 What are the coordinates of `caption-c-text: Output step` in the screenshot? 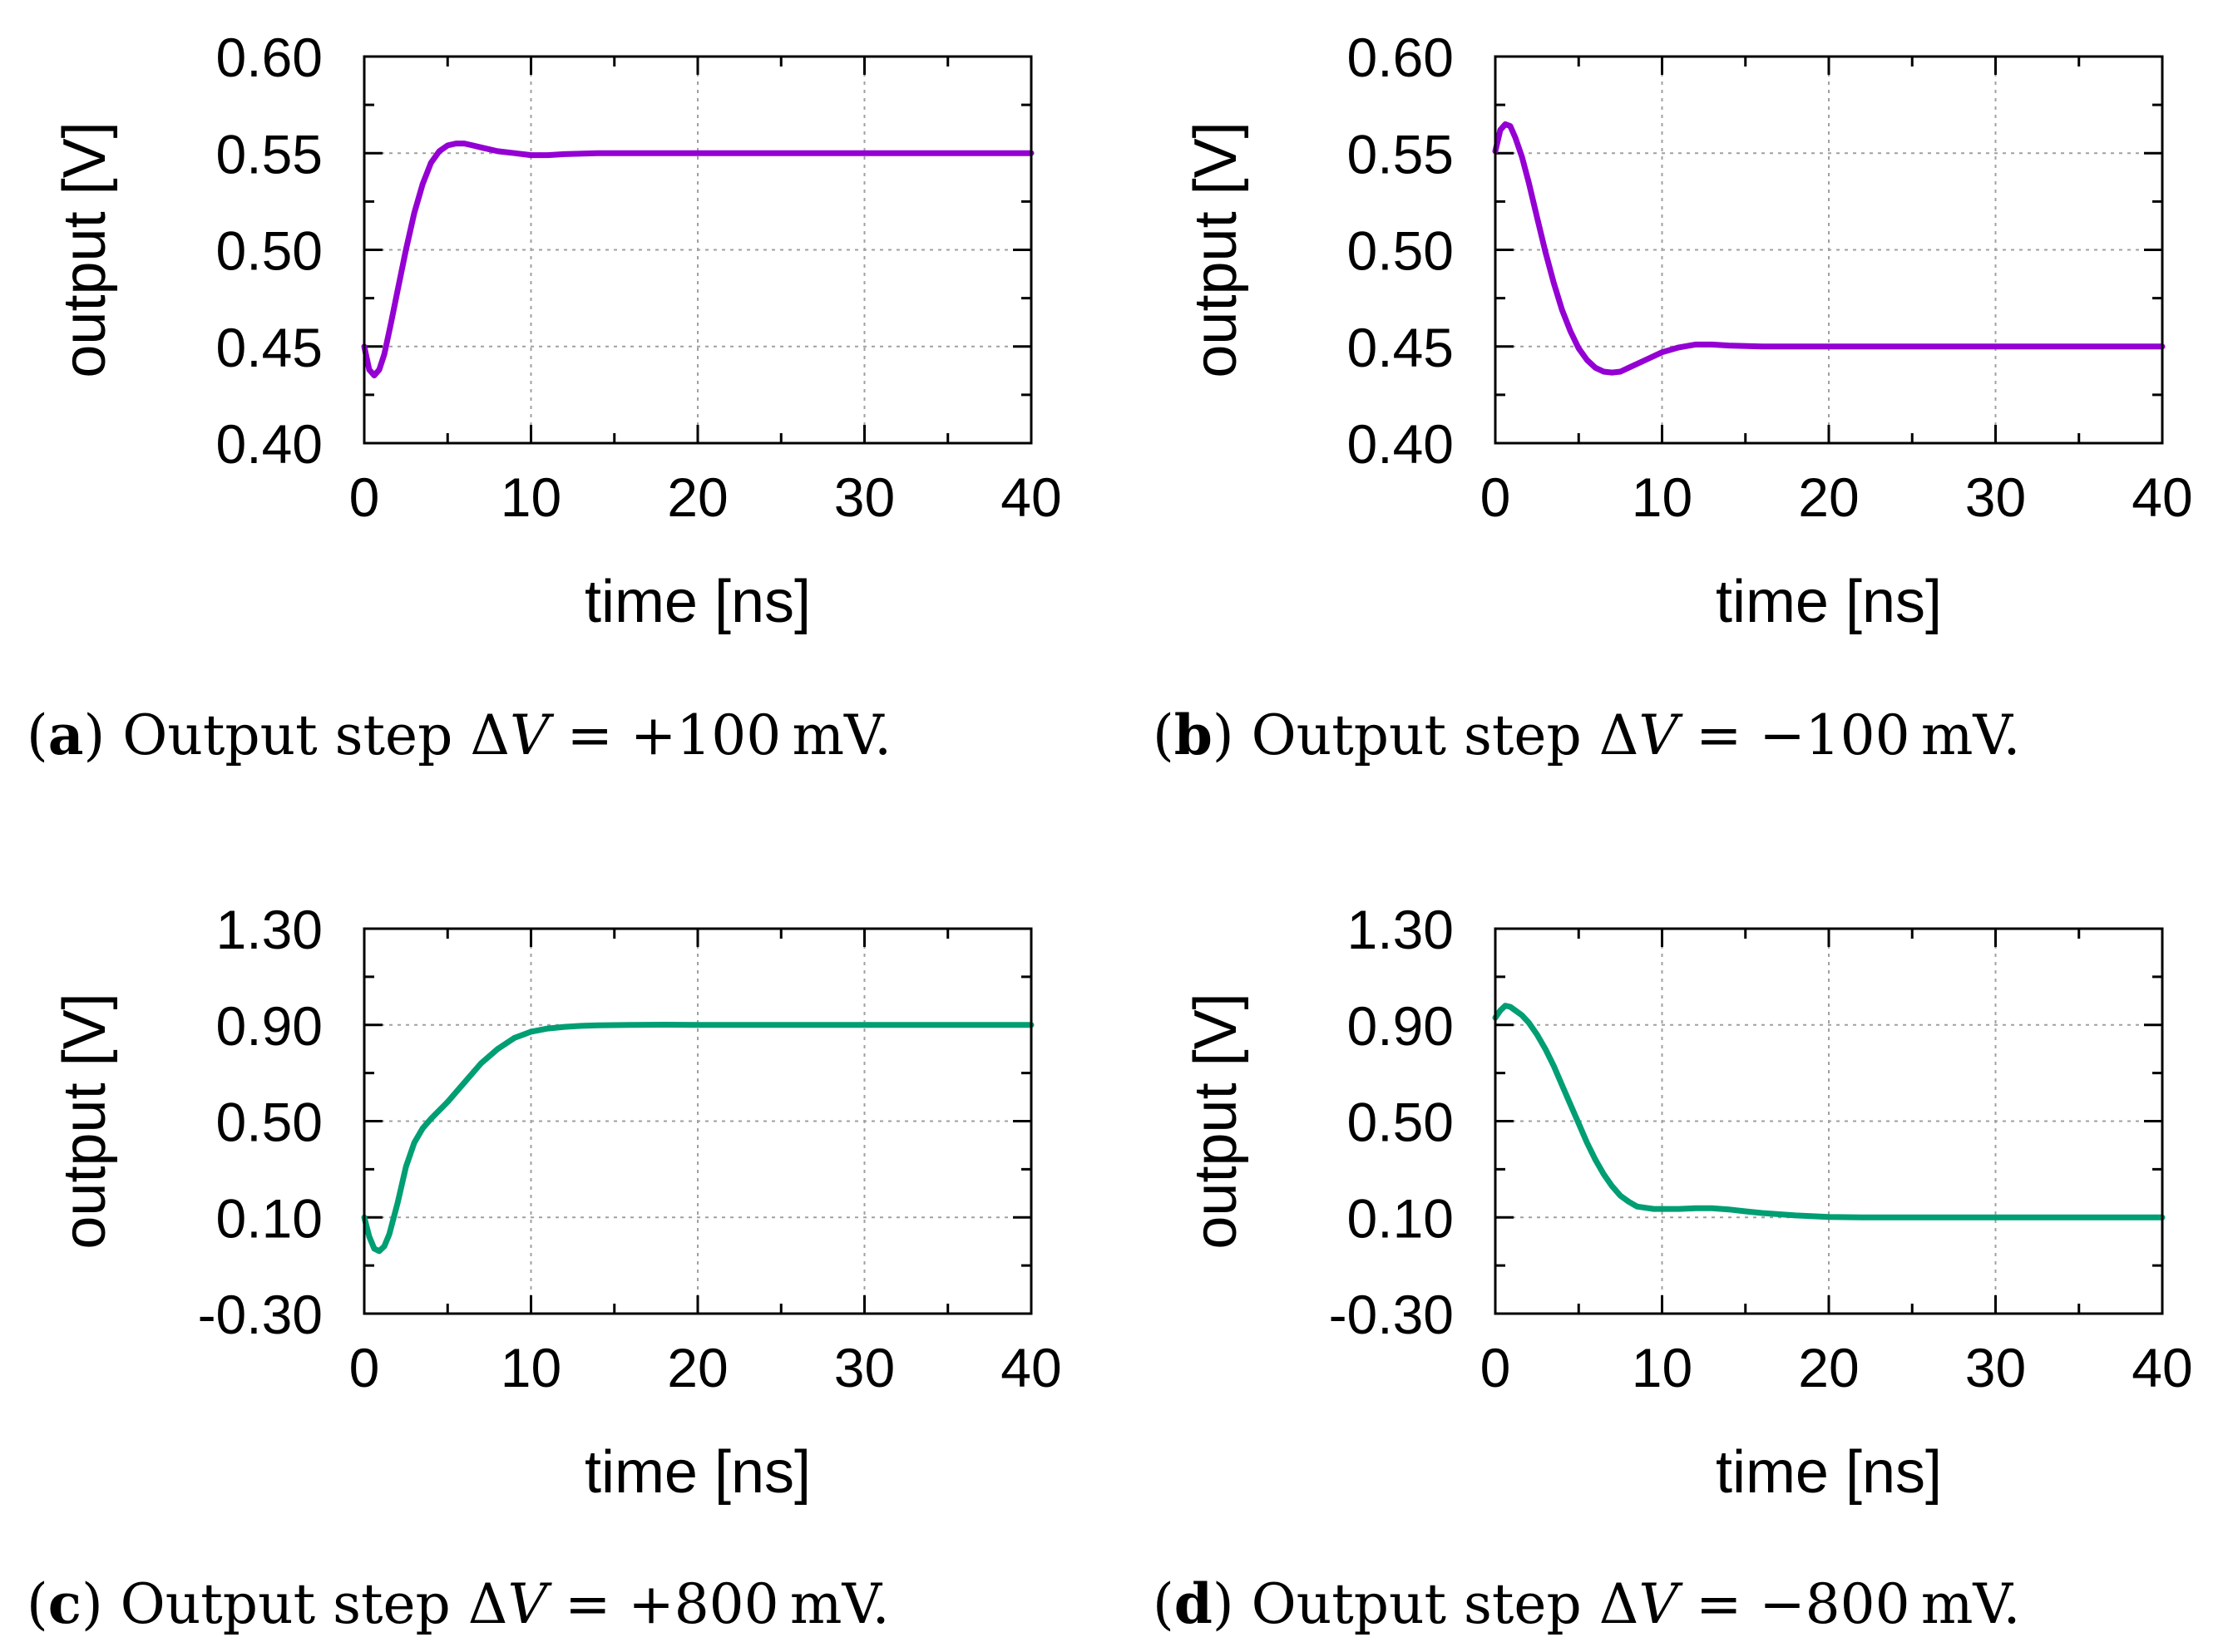 It's located at (285, 1604).